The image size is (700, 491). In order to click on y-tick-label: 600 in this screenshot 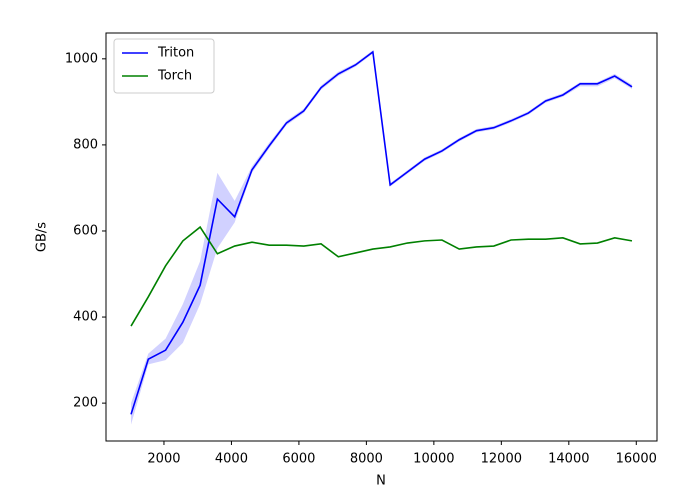, I will do `click(85, 230)`.